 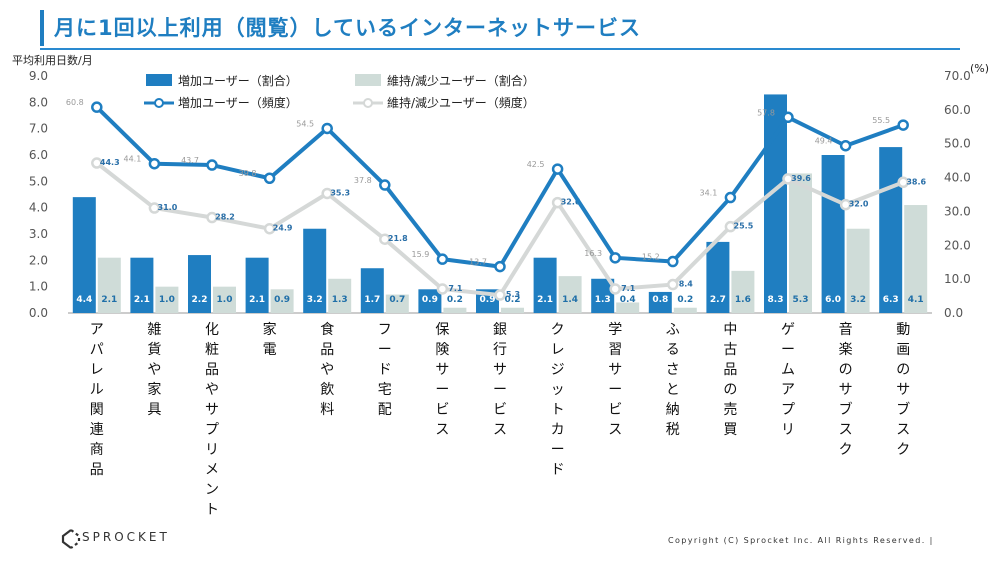 I want to click on line-increase-value-label: 60.8, so click(x=75, y=102).